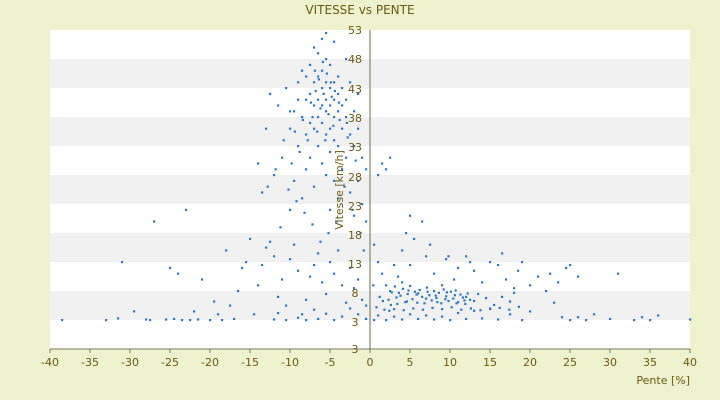 This screenshot has height=400, width=720. What do you see at coordinates (250, 362) in the screenshot?
I see `x-tick-label: -15` at bounding box center [250, 362].